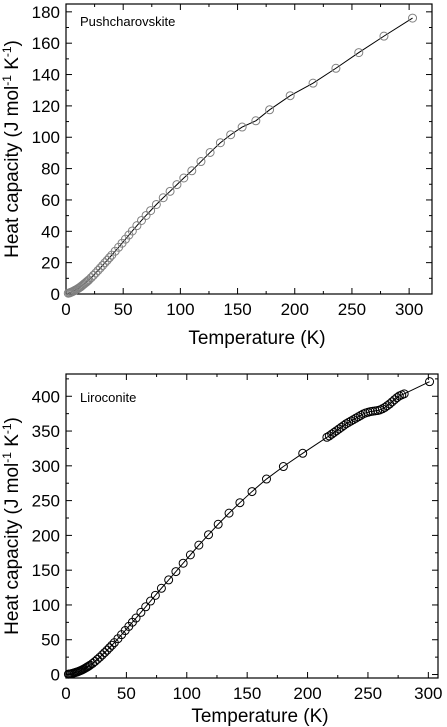 The width and height of the screenshot is (447, 727). What do you see at coordinates (55, 675) in the screenshot?
I see `y-tick-label: 0` at bounding box center [55, 675].